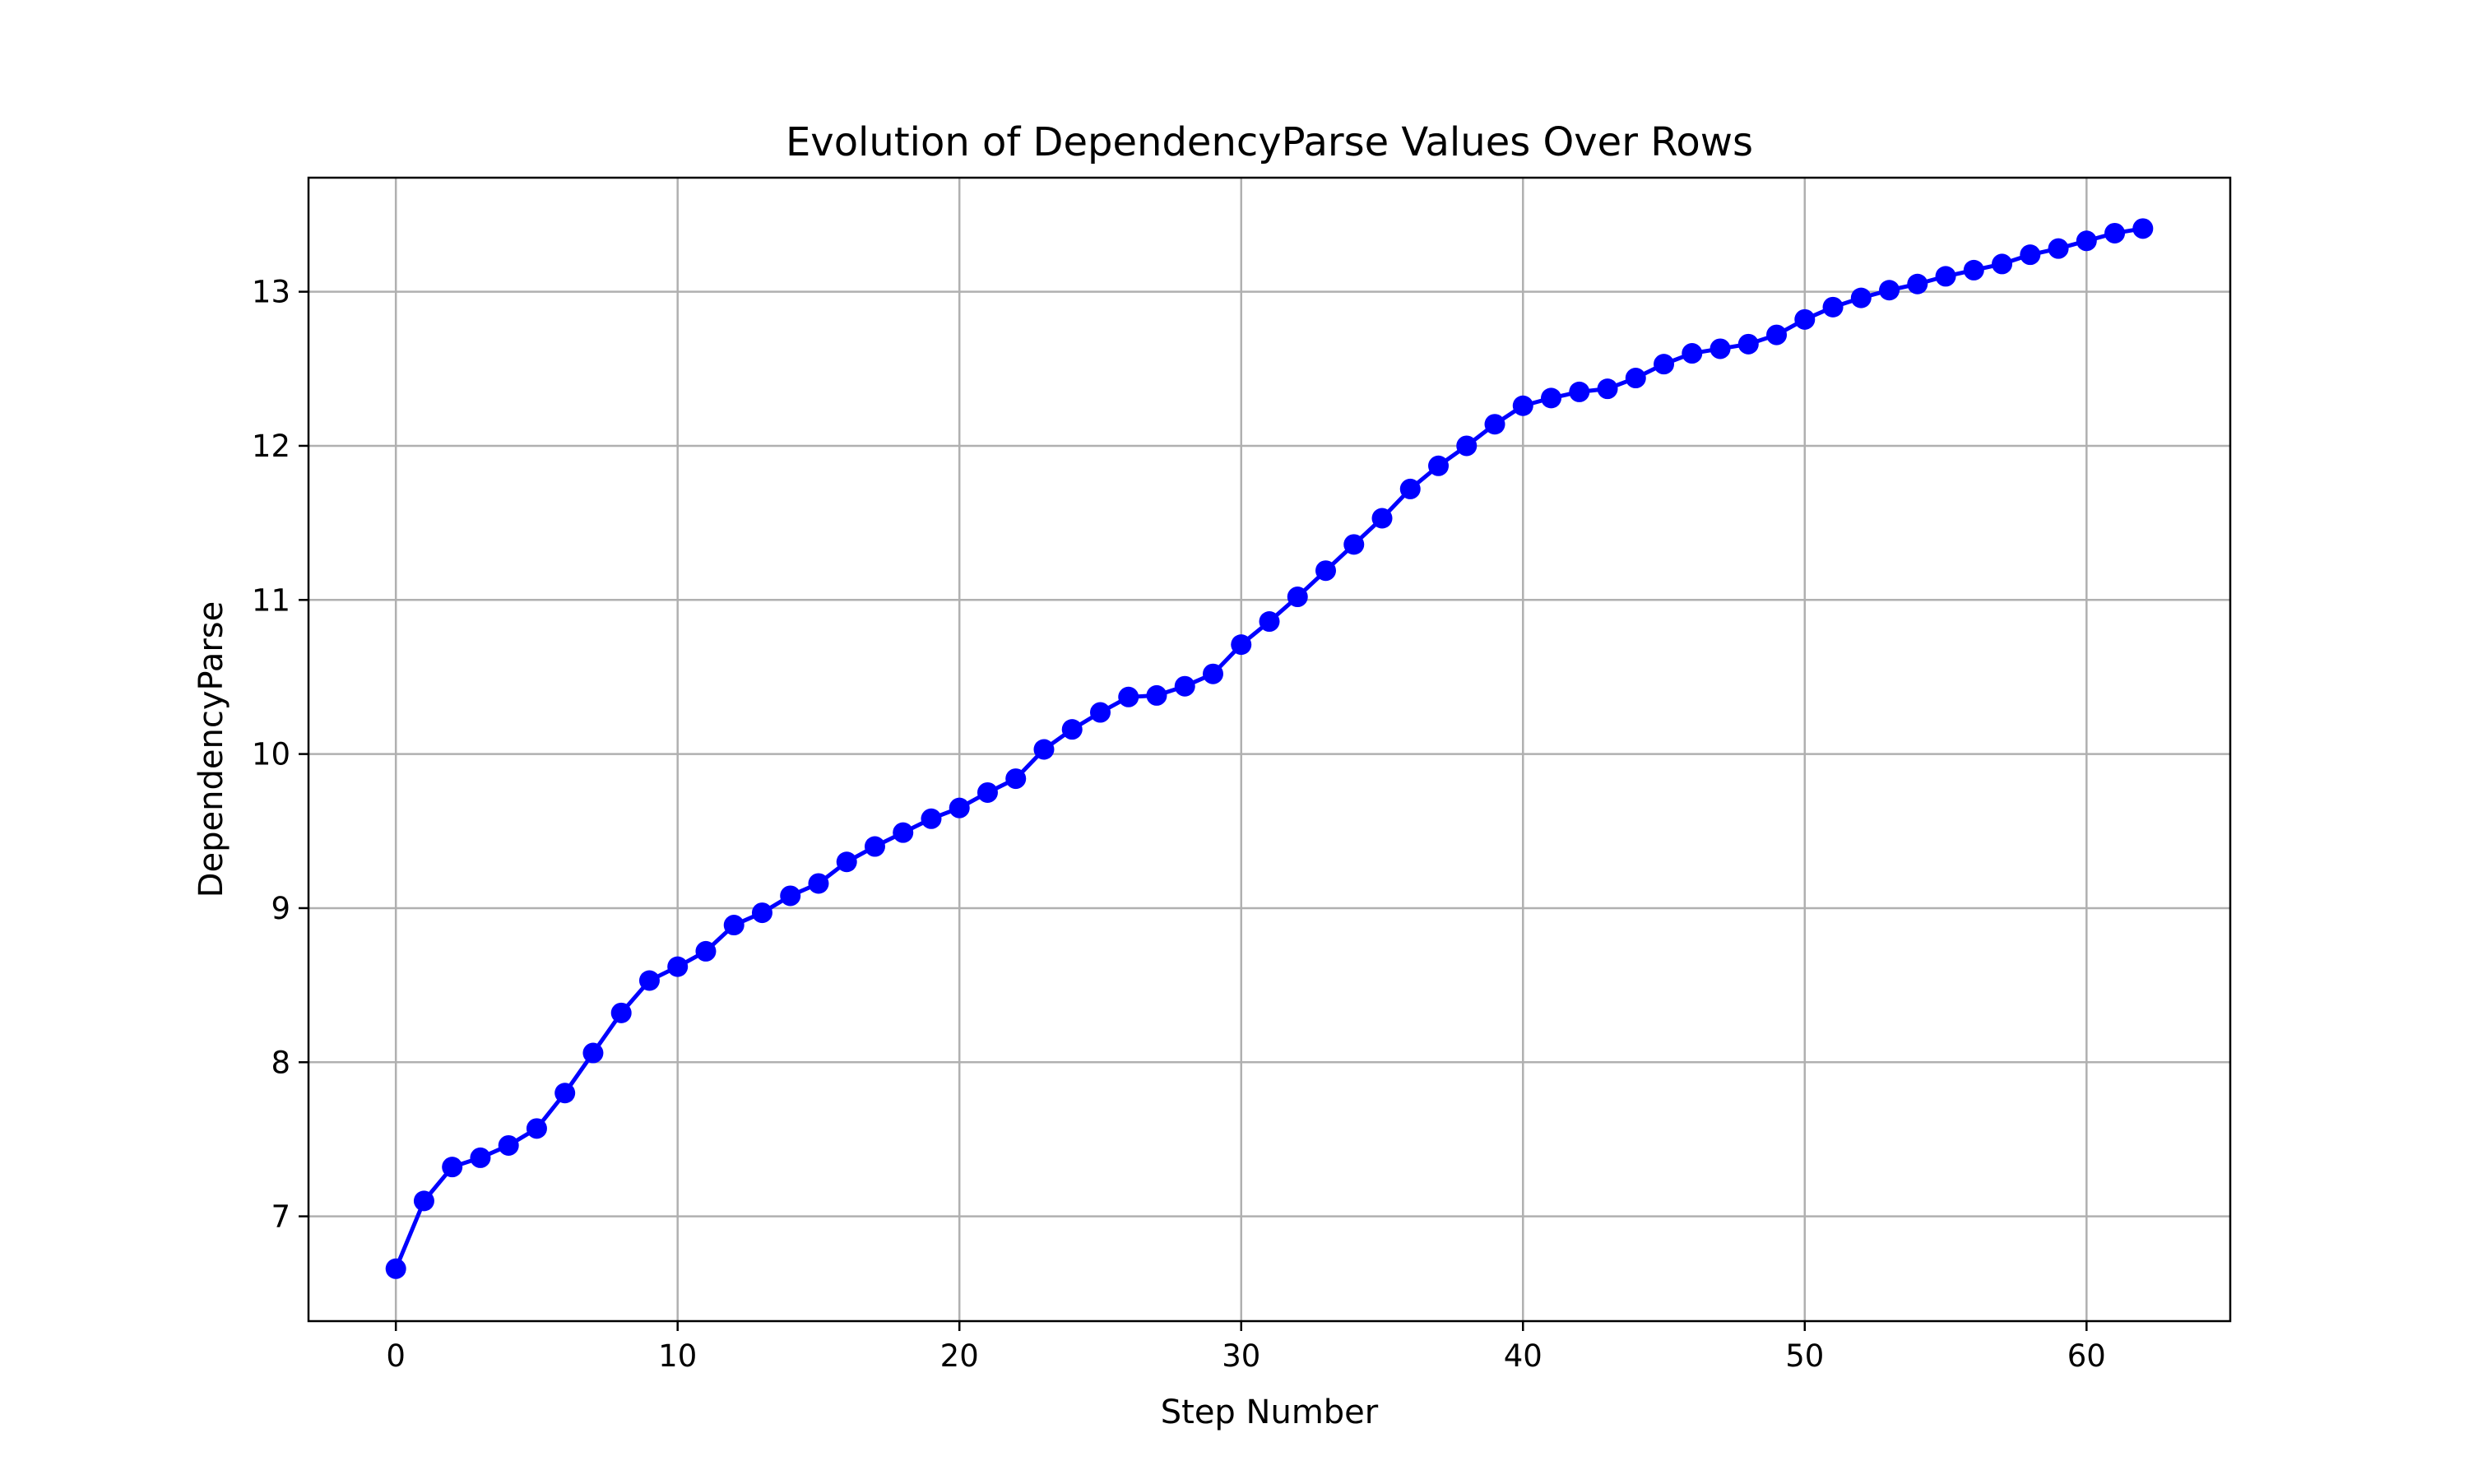  I want to click on y-tick-label: 9, so click(280, 908).